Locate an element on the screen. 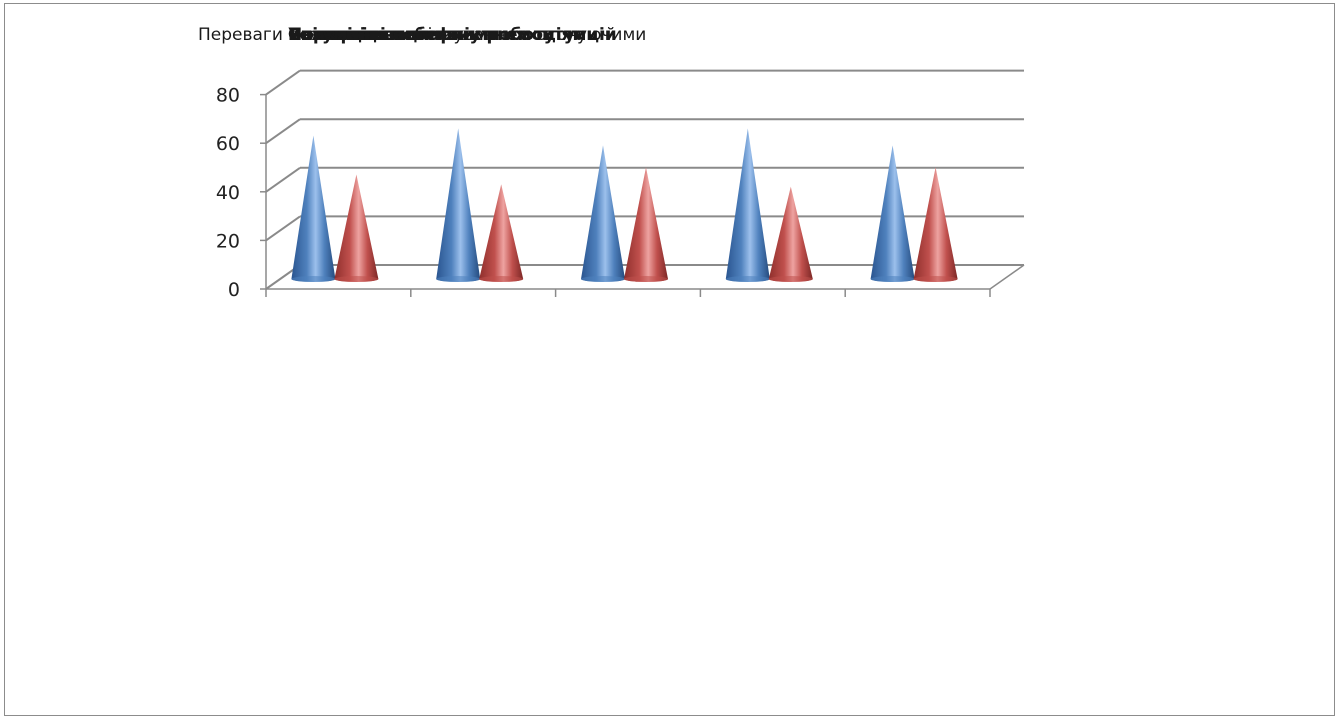 The width and height of the screenshot is (1341, 719). cone-s1-c4 is located at coordinates (935, 224).